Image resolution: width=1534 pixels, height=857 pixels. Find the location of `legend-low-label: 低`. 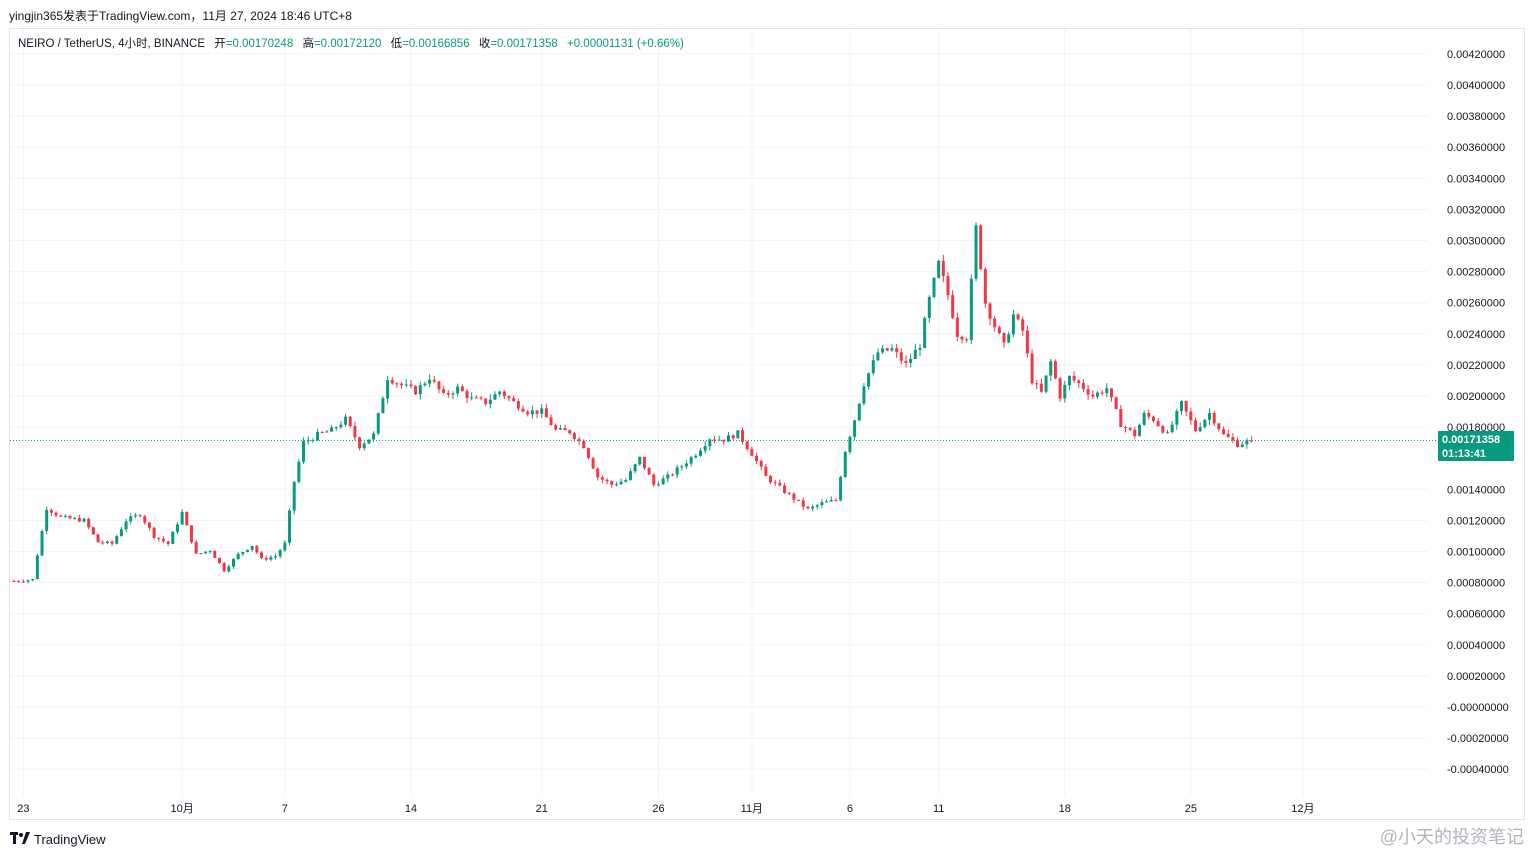

legend-low-label: 低 is located at coordinates (396, 44).